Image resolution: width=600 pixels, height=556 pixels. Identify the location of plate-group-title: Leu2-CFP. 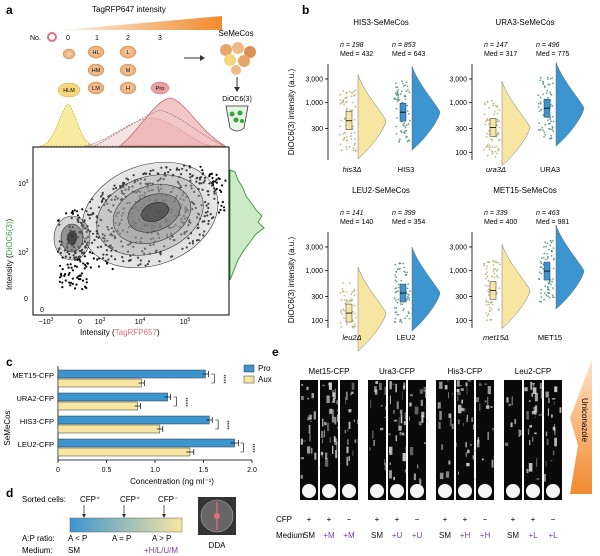
(533, 371).